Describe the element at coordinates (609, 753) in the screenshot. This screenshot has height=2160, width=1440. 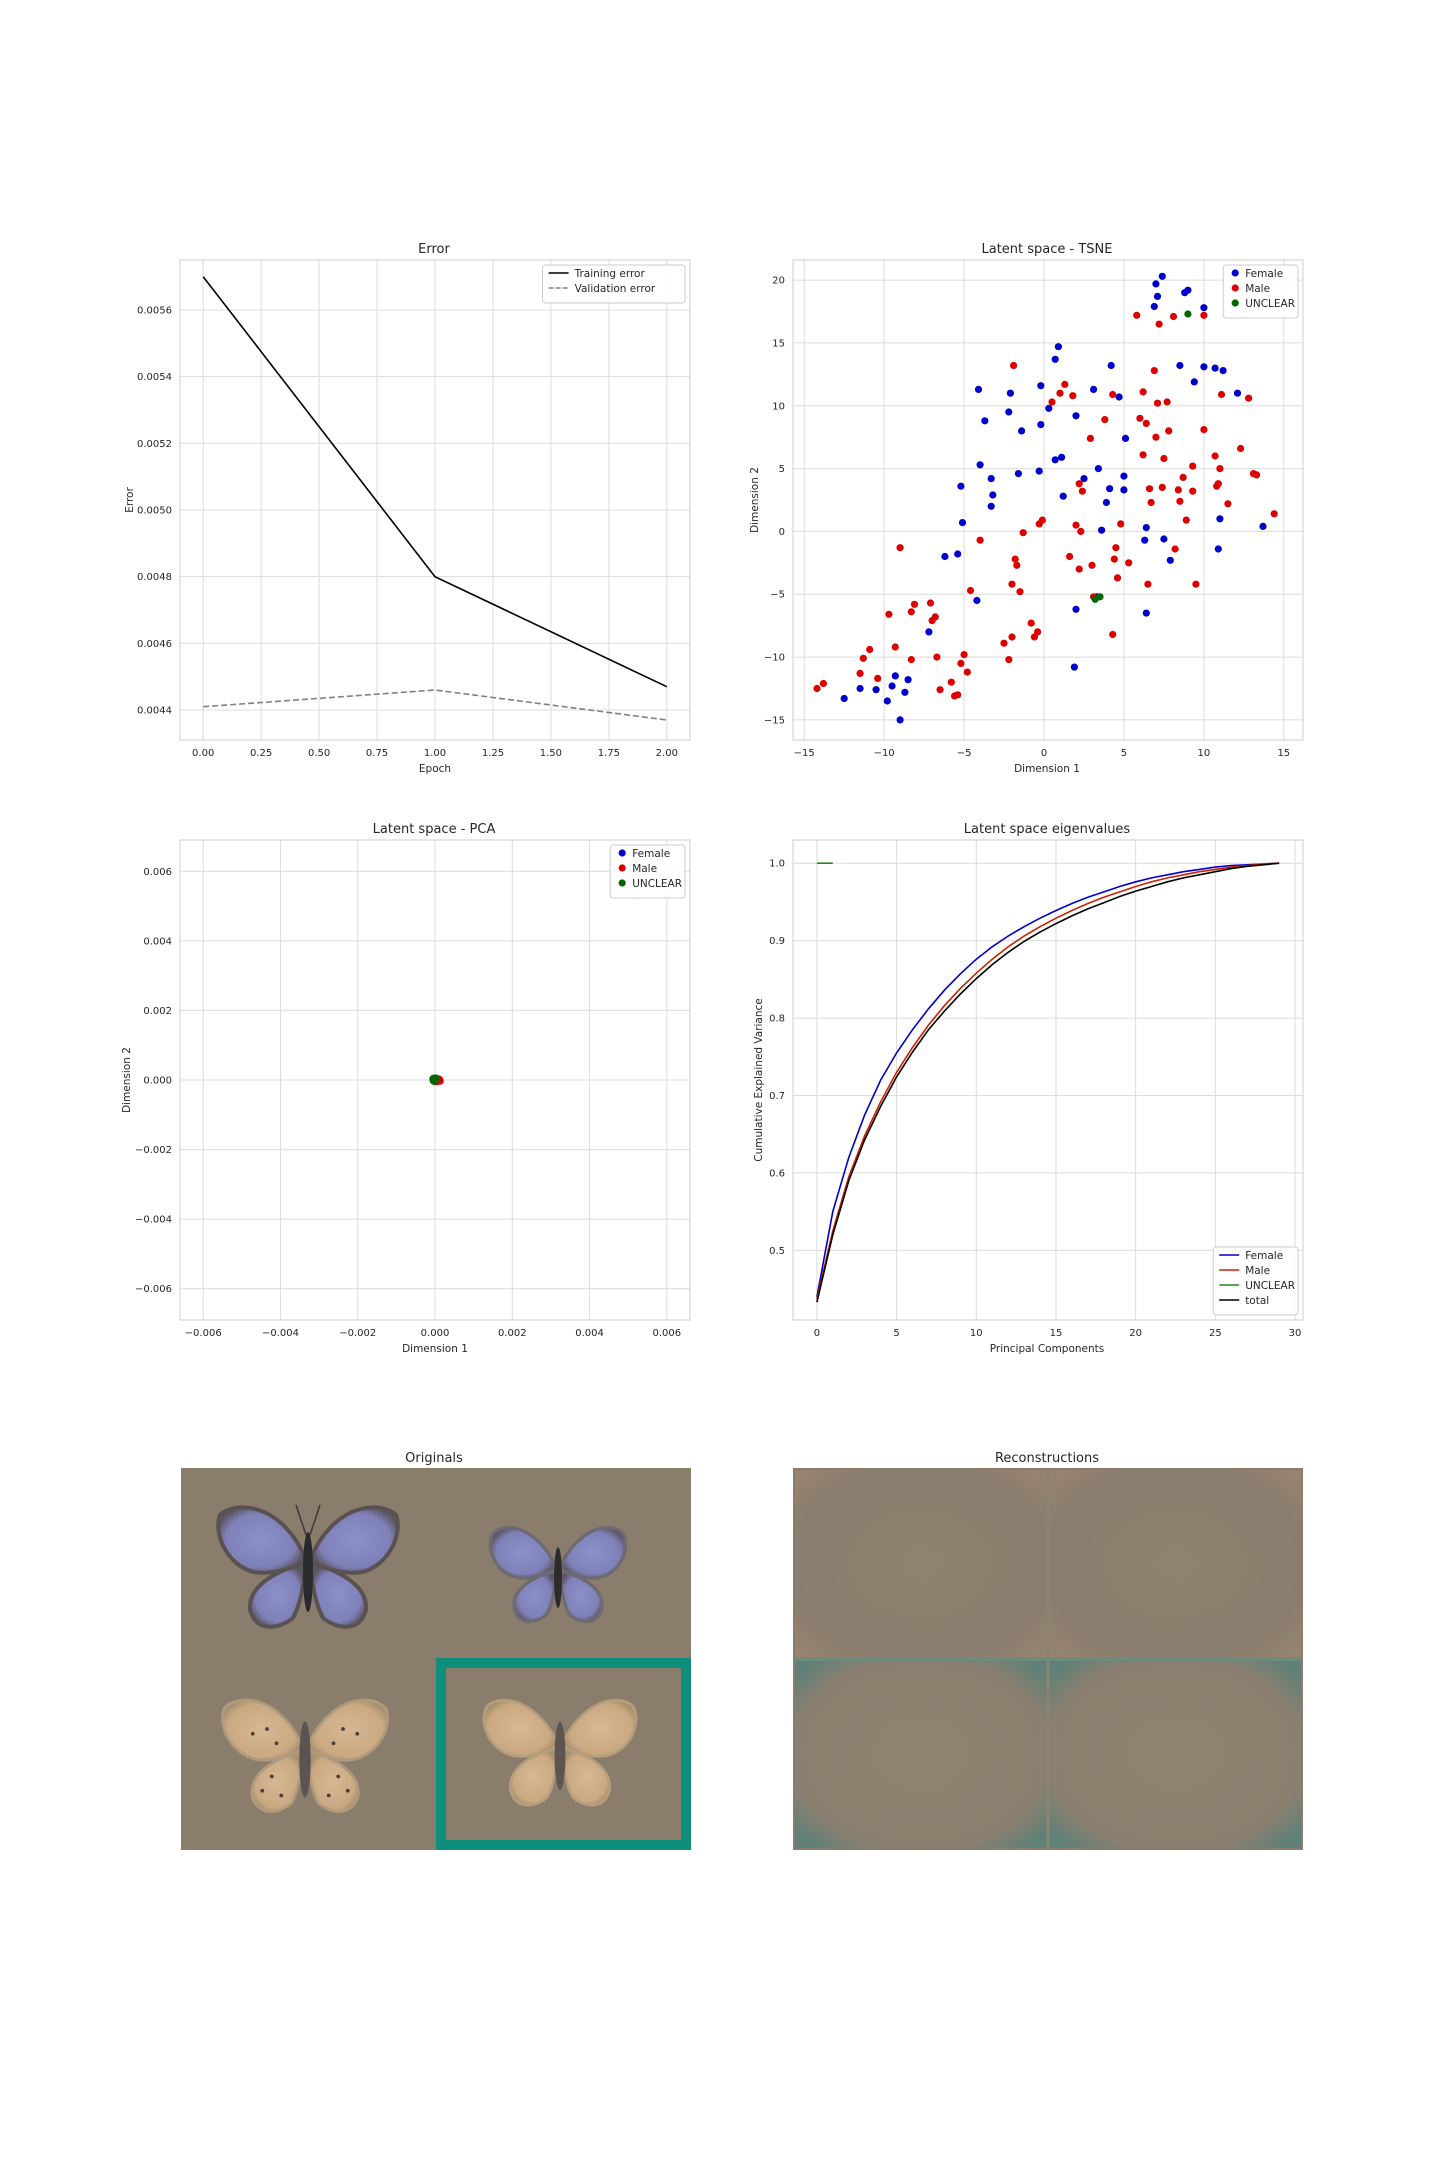
I see `x-tick-label: 1.75` at that location.